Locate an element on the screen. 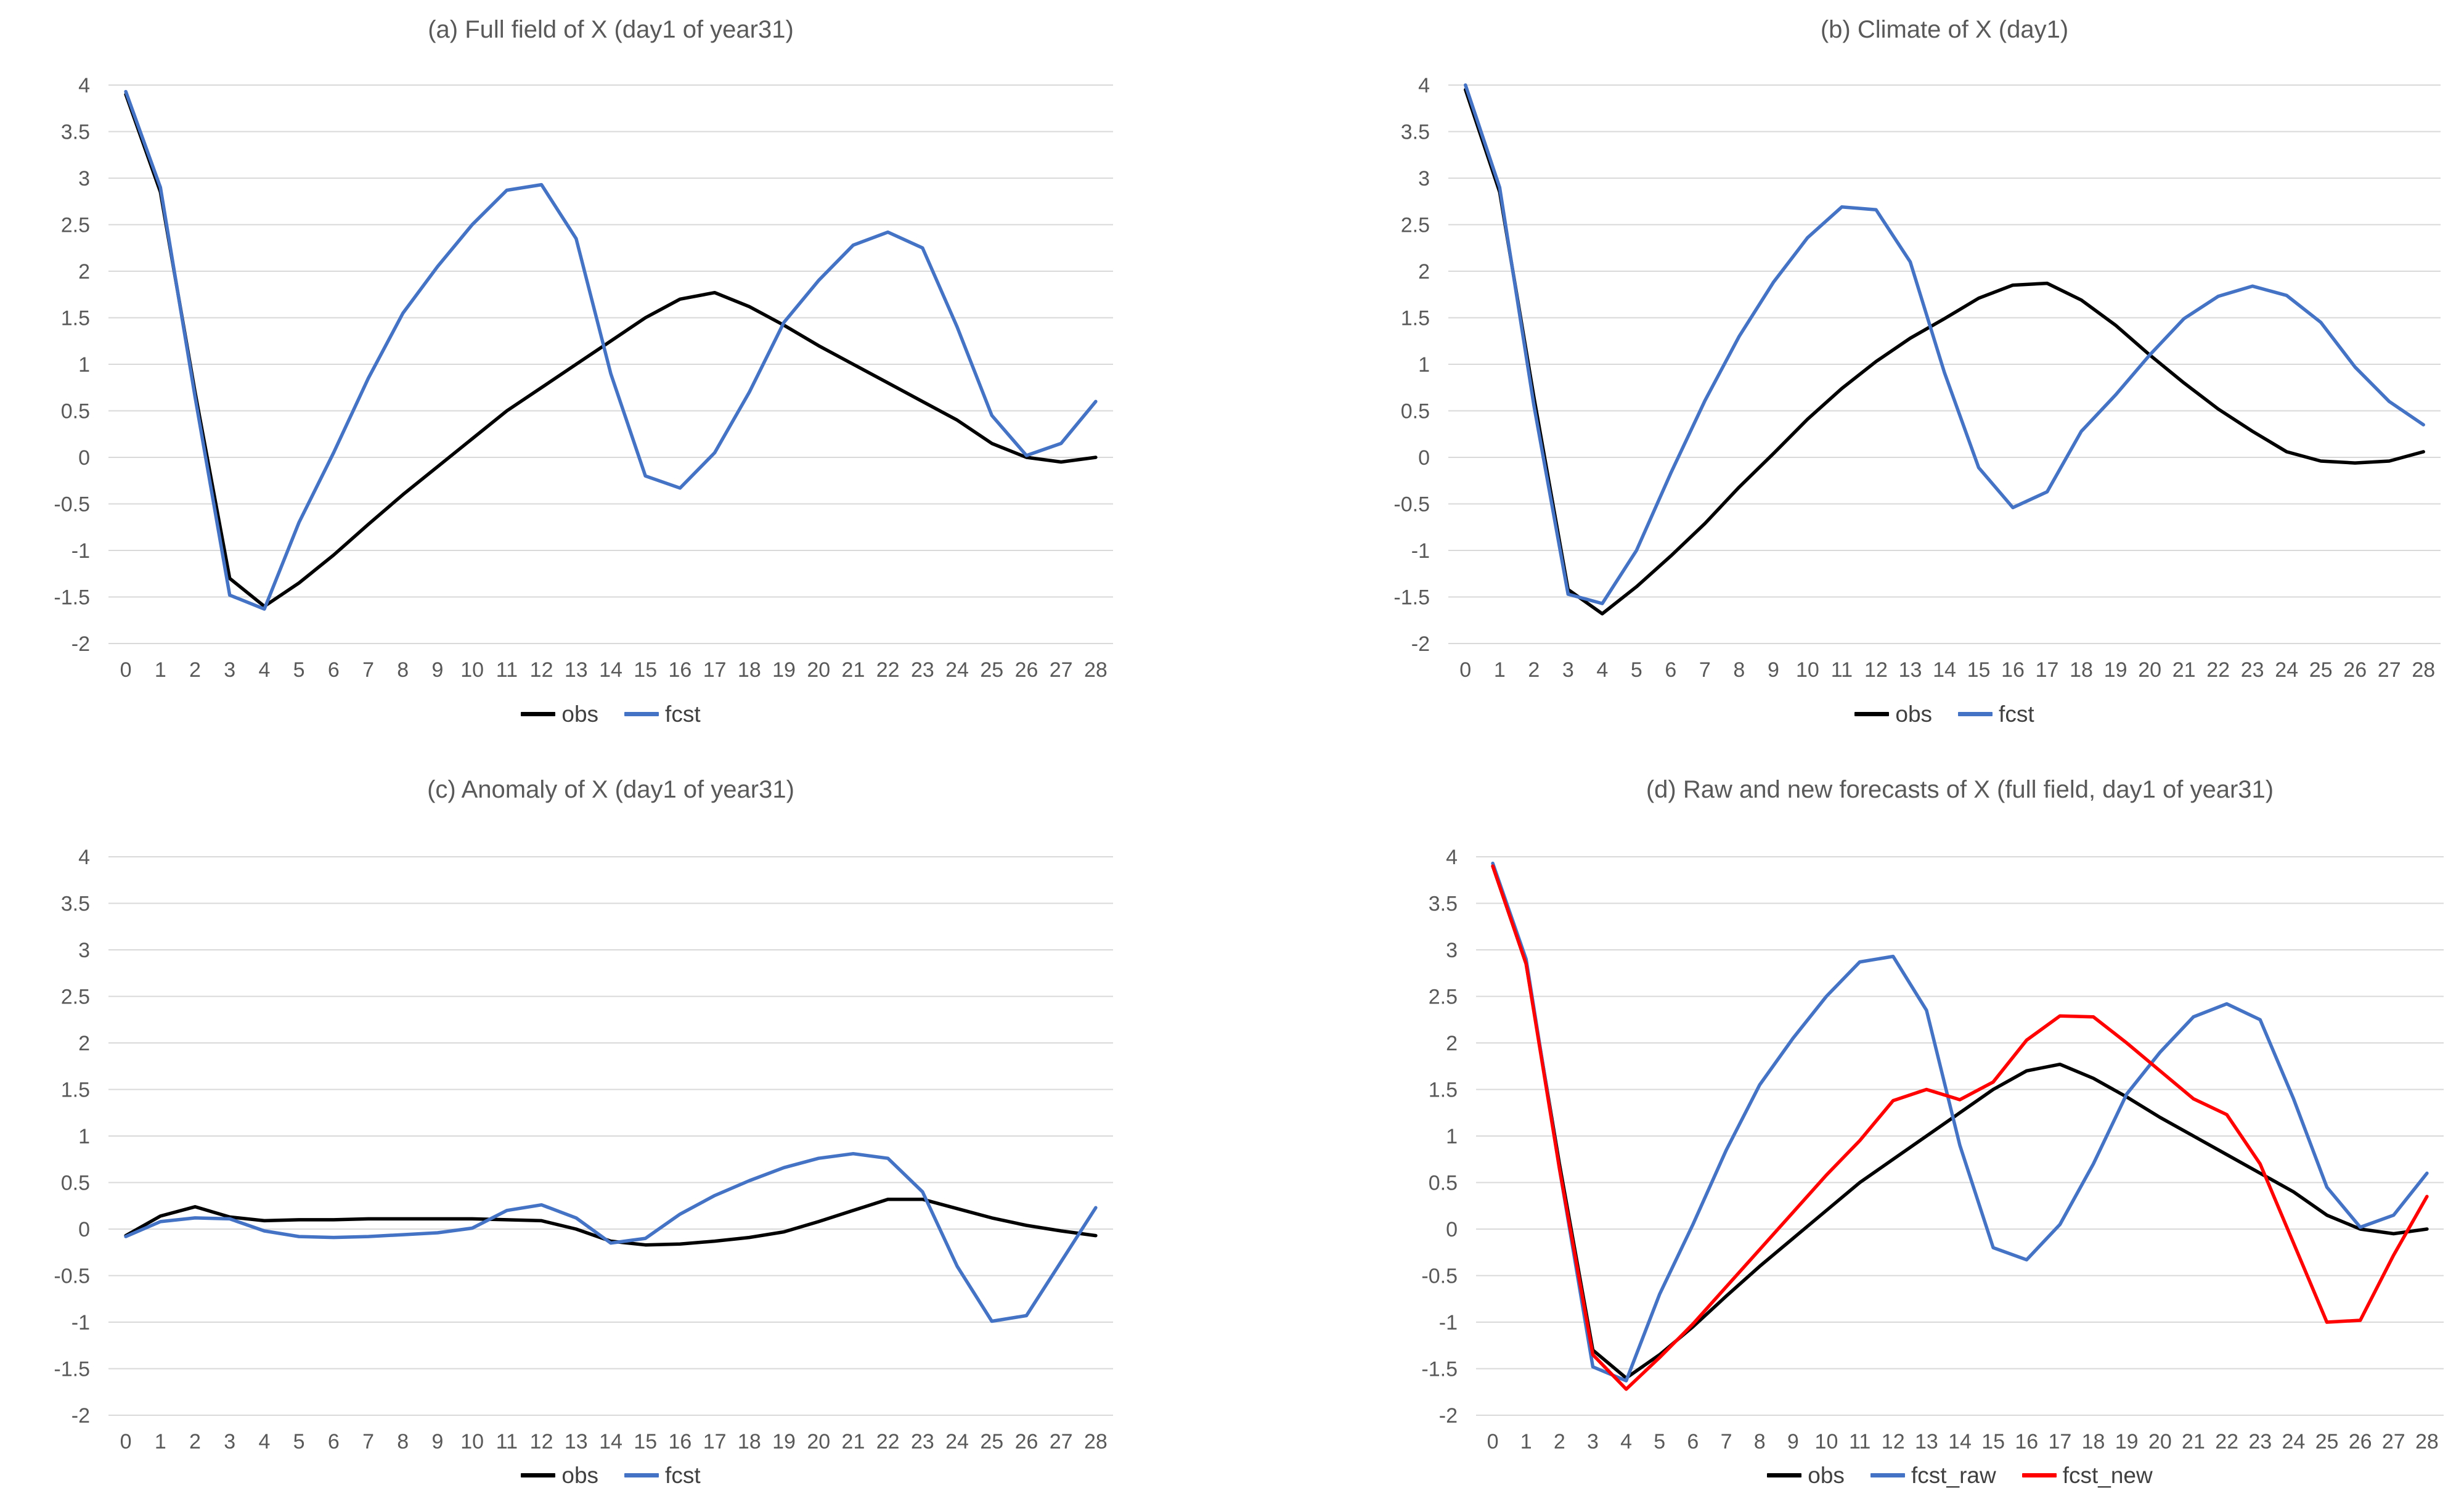 This screenshot has width=2464, height=1512. y-tick-label: 0.5 is located at coordinates (1444, 1183).